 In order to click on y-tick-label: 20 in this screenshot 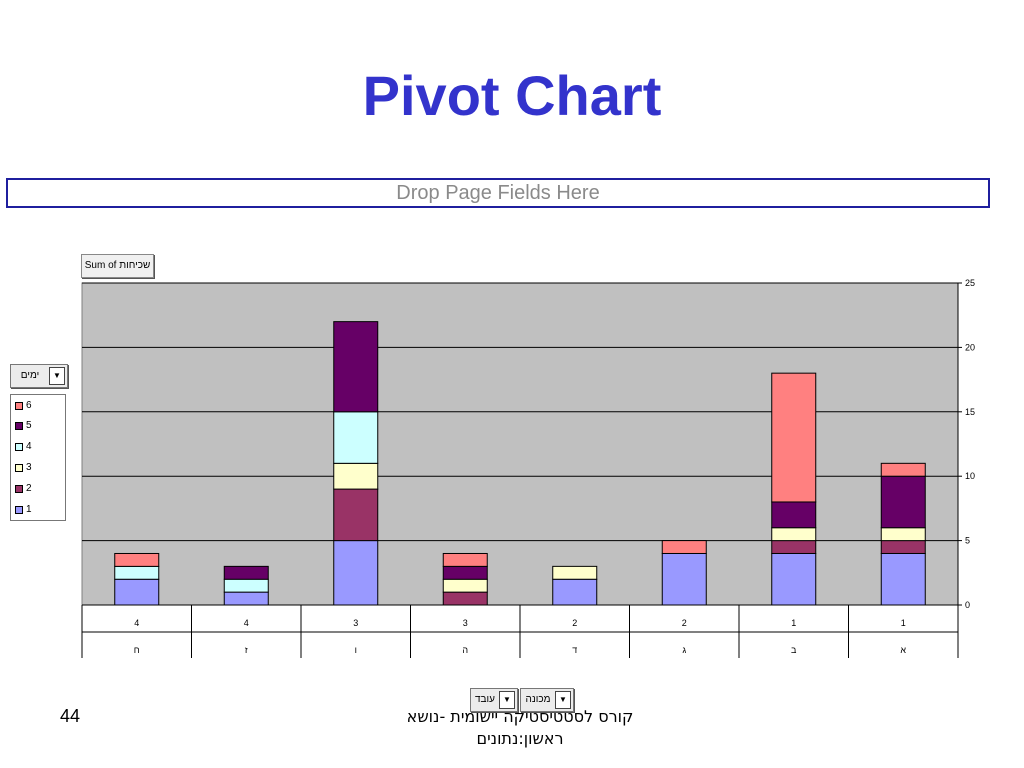, I will do `click(970, 347)`.